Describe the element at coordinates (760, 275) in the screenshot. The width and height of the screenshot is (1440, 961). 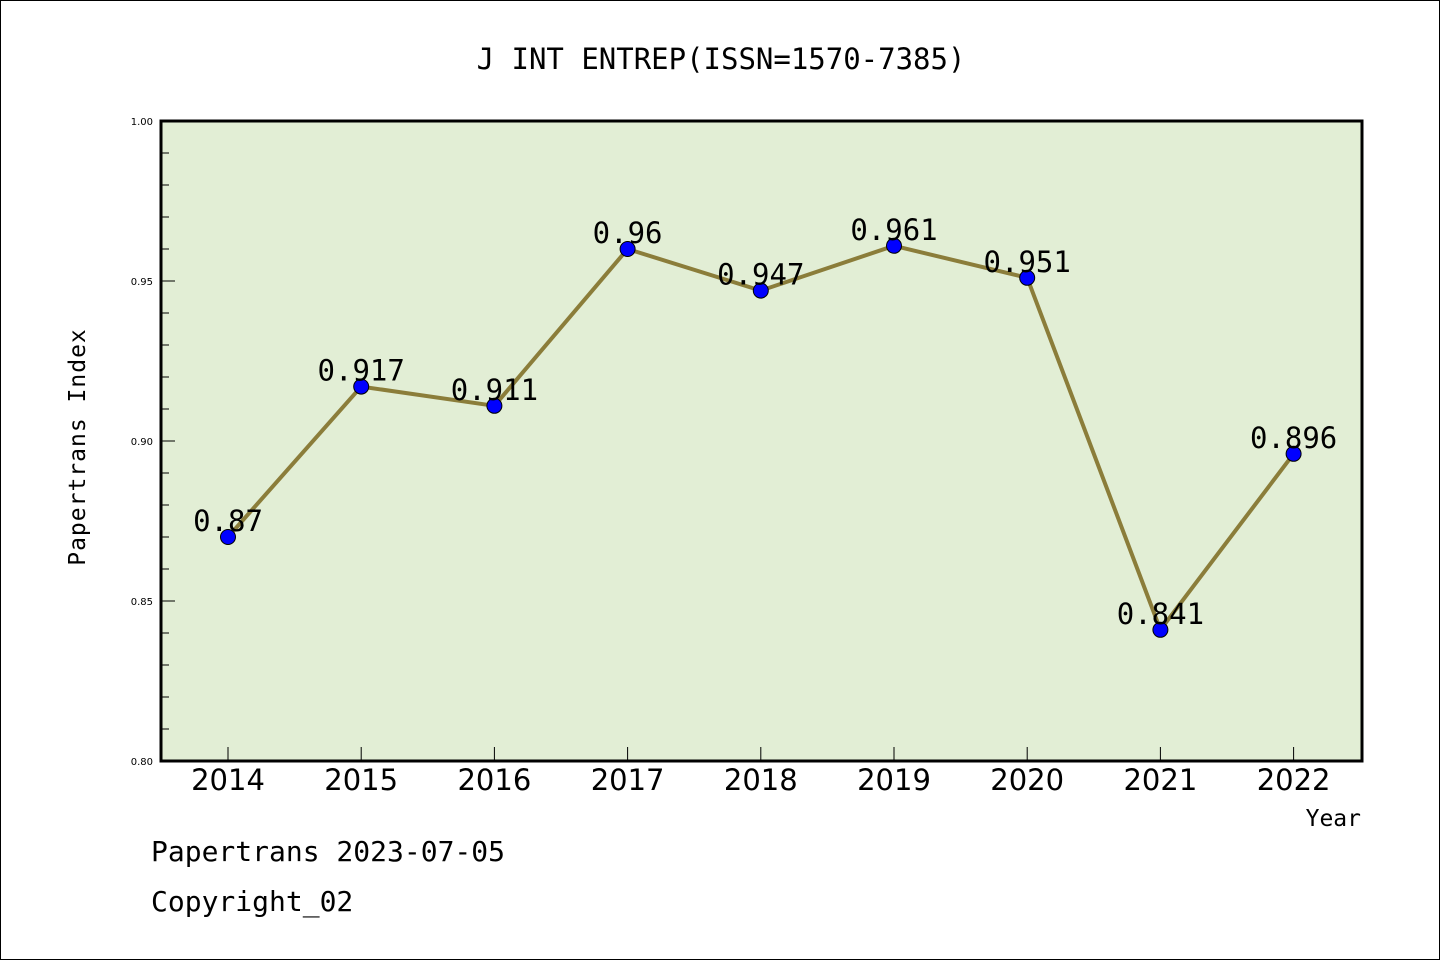
I see `data-label: 0.947` at that location.